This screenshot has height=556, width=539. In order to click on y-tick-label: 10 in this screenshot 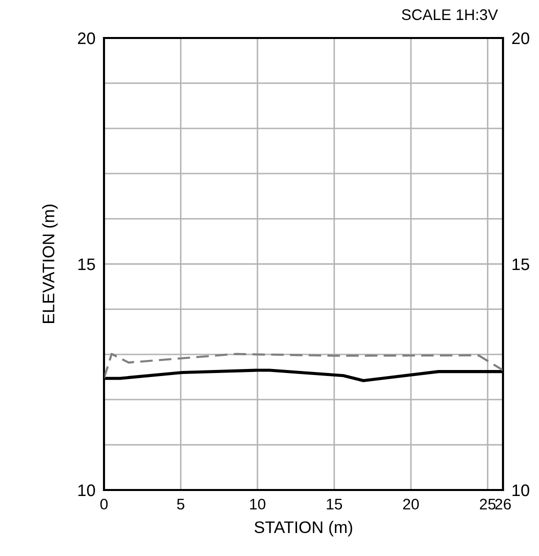, I will do `click(87, 490)`.